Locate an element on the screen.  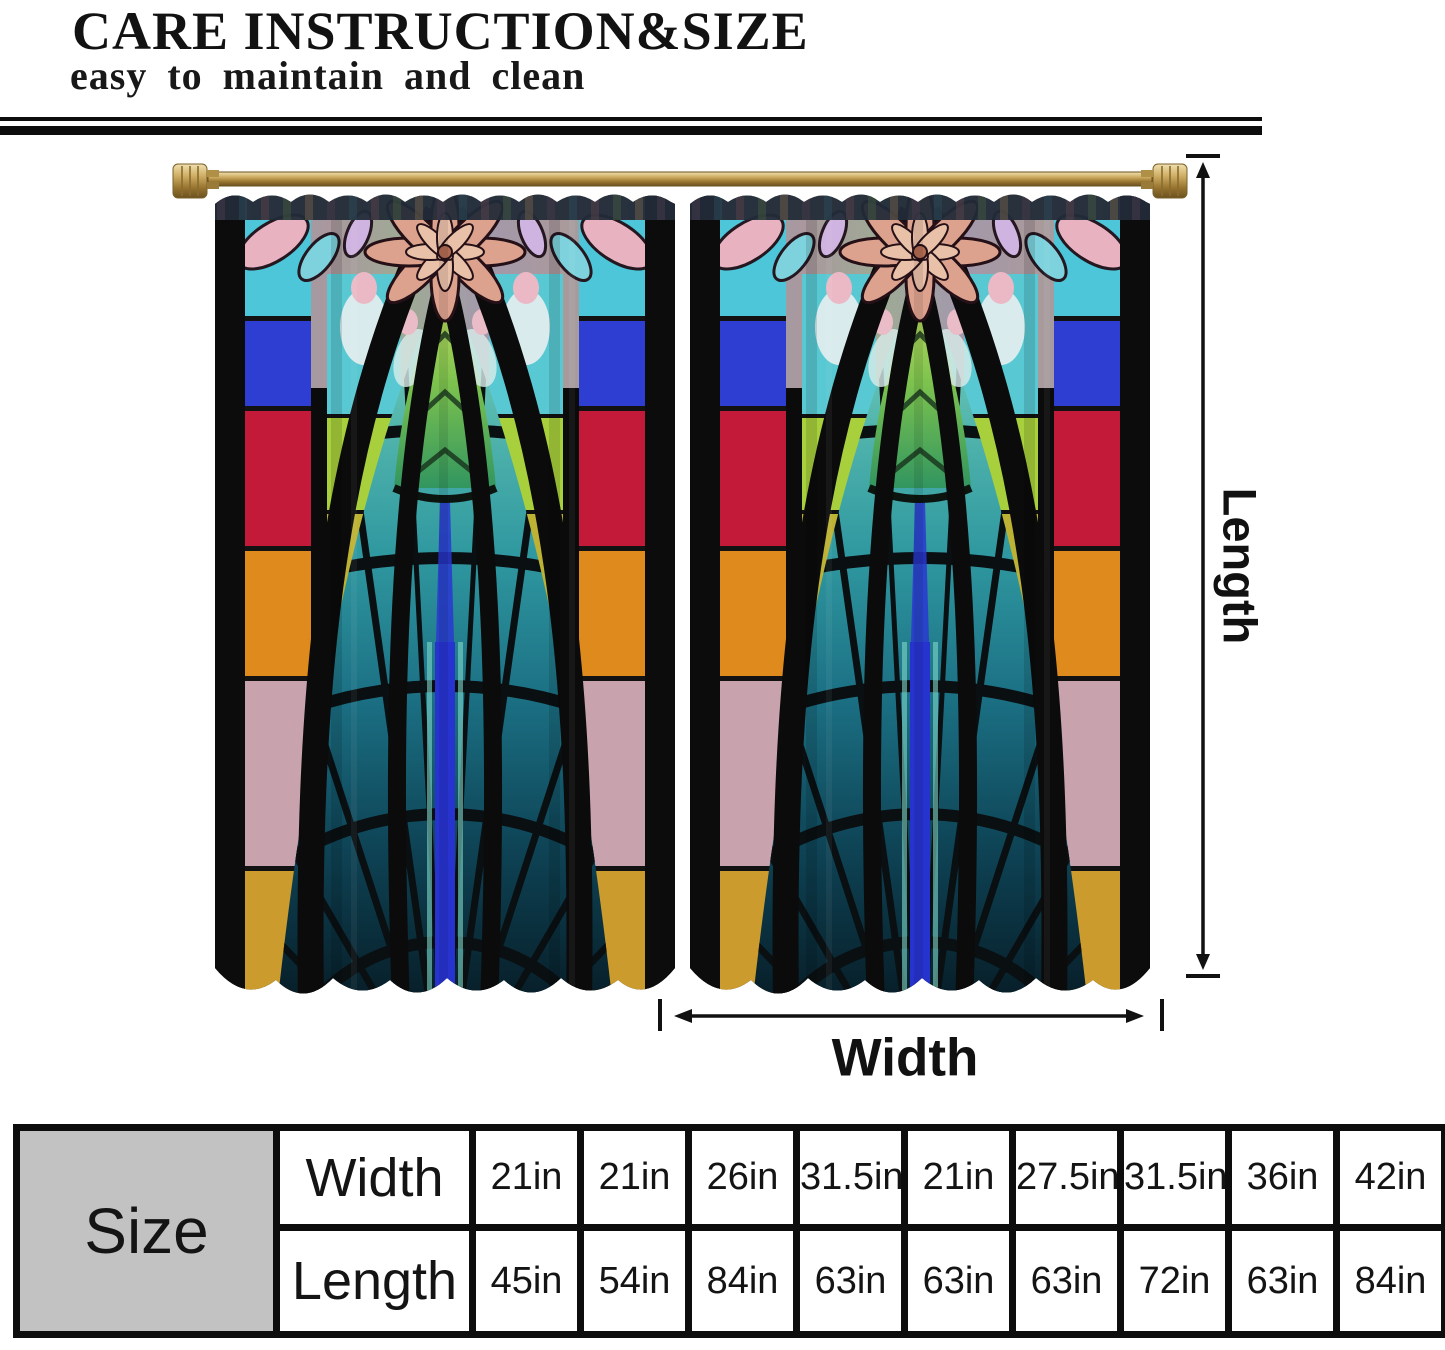
length-row-label: Length is located at coordinates (374, 1281).